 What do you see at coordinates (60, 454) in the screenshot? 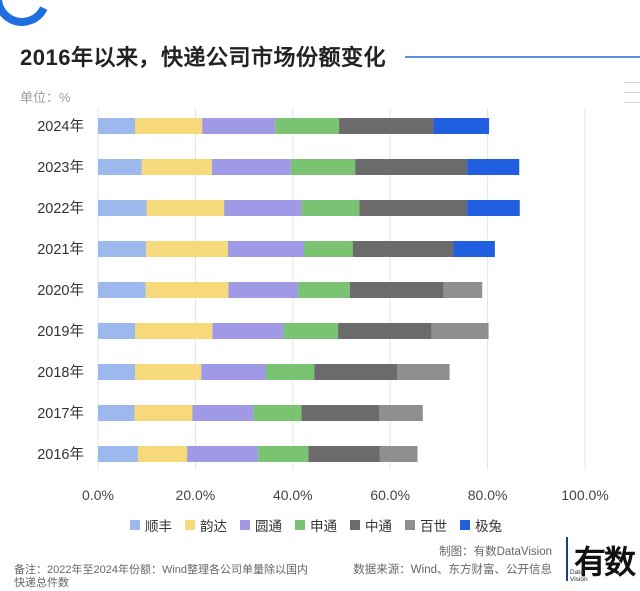
I see `y-tick-label: 2016年` at bounding box center [60, 454].